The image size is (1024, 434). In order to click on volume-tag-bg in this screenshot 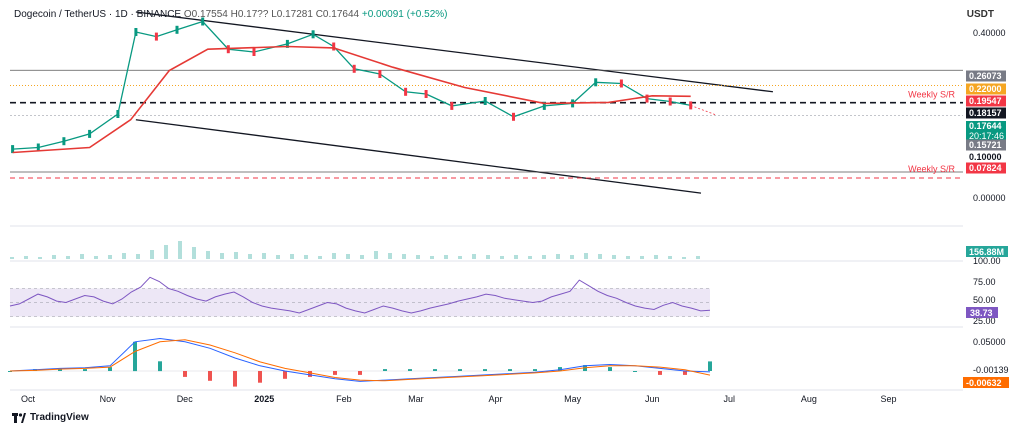, I will do `click(987, 251)`.